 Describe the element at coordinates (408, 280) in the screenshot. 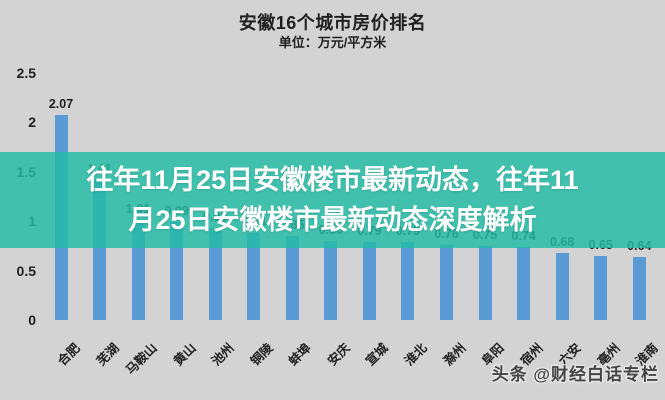

I see `bar-淮北` at that location.